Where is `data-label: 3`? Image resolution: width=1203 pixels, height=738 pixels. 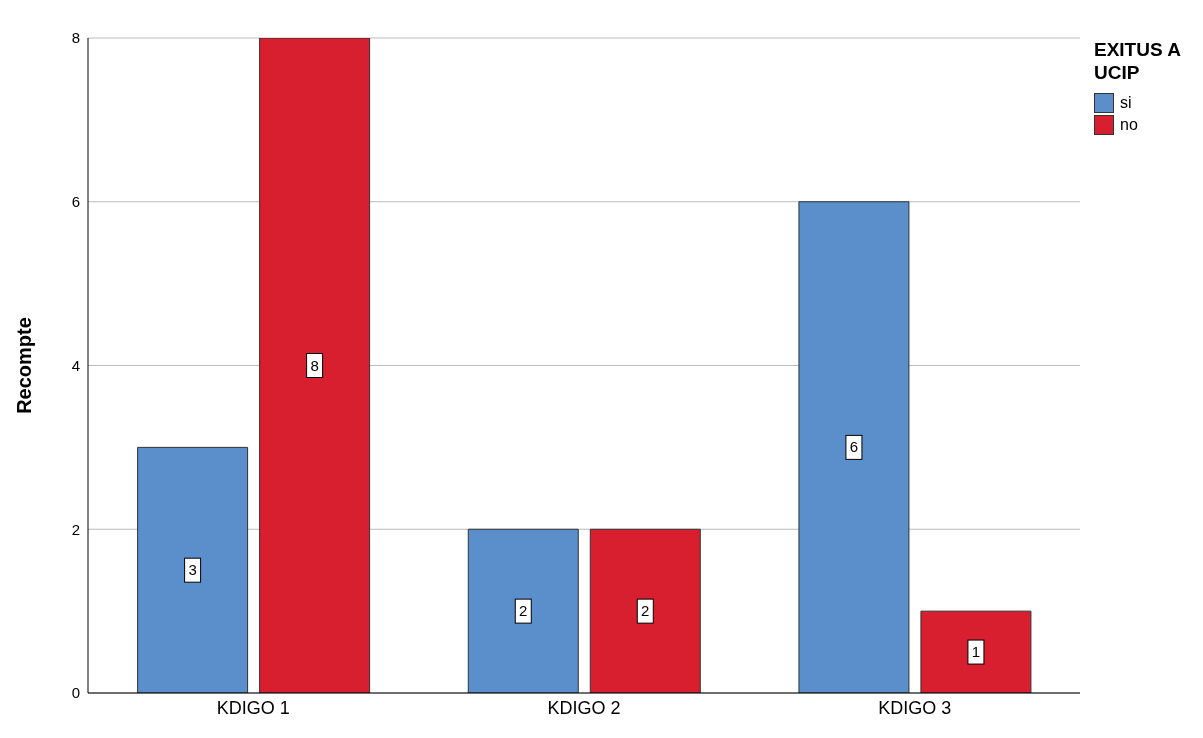 data-label: 3 is located at coordinates (192, 570).